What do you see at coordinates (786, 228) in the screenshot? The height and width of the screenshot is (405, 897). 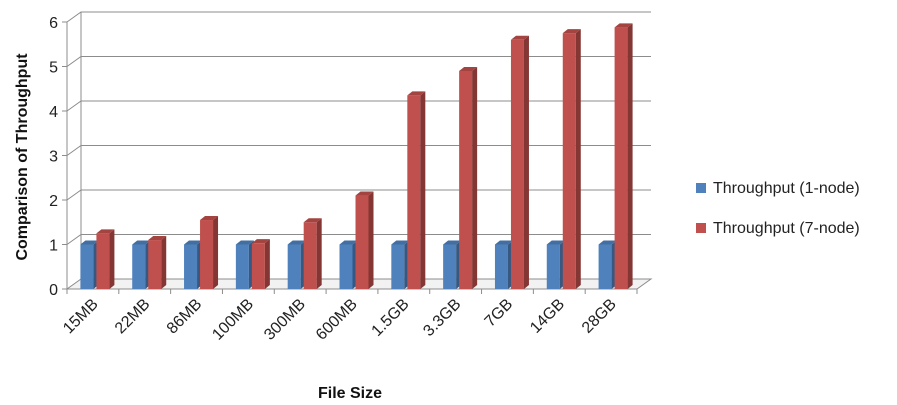 I see `legend-label-series-2: Throughput (7-node)` at bounding box center [786, 228].